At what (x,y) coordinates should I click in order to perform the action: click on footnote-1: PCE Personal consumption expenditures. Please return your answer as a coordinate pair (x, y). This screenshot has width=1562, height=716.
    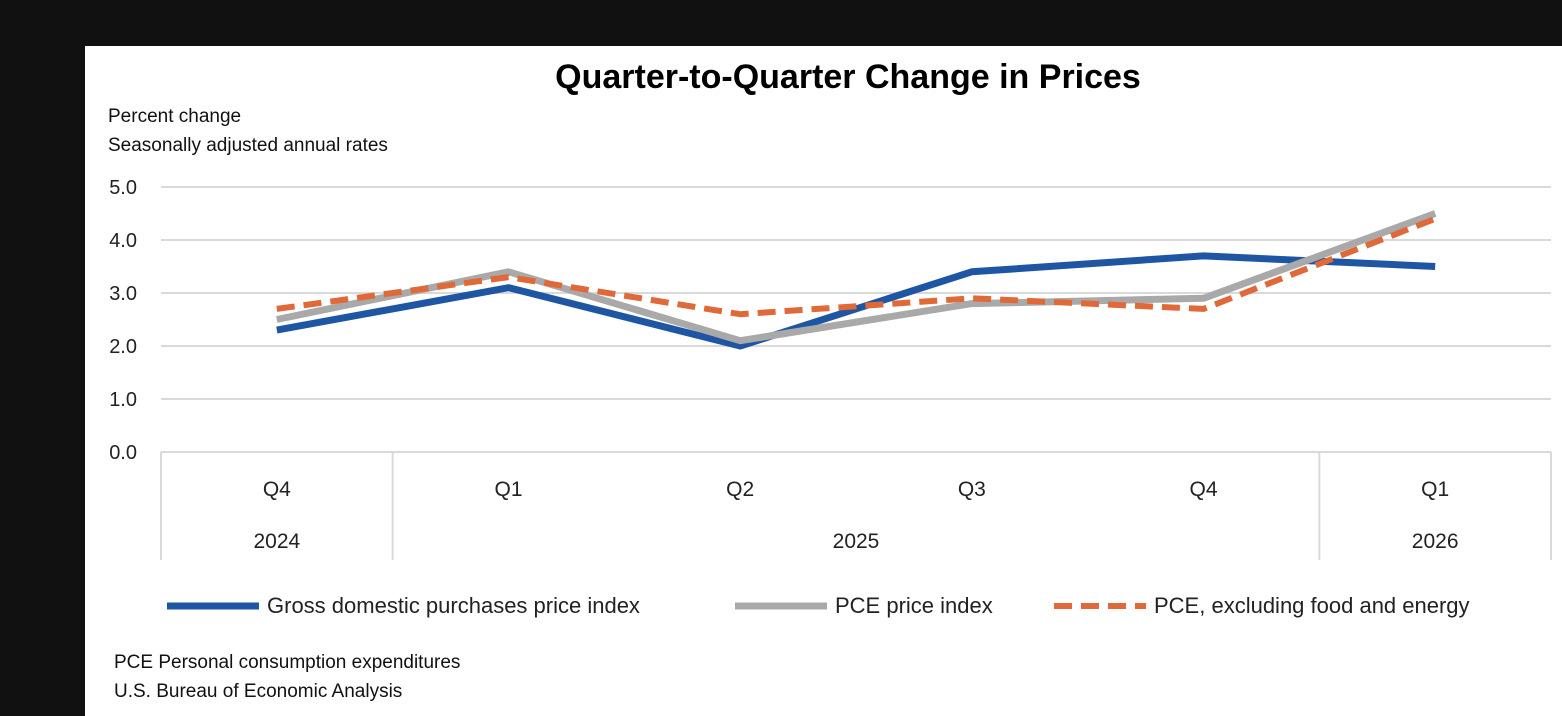
    Looking at the image, I should click on (287, 662).